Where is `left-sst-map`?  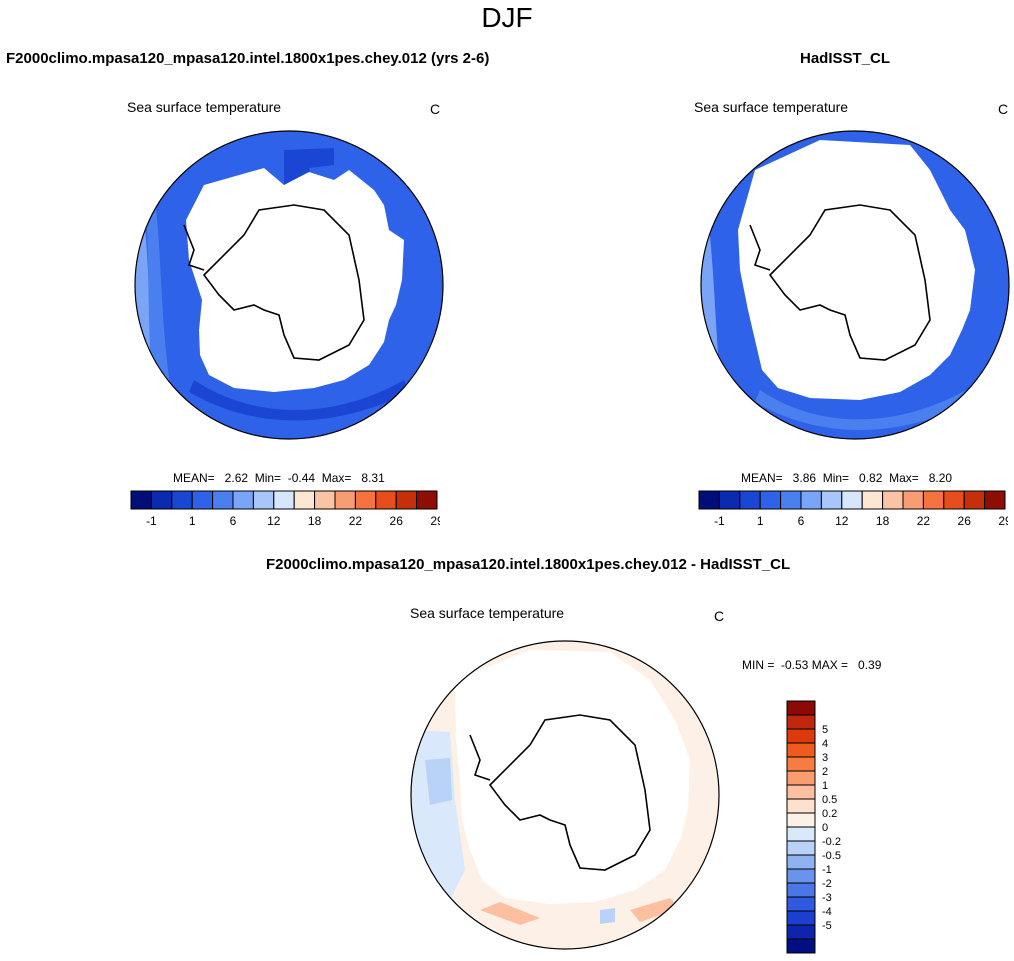
left-sst-map is located at coordinates (289, 285).